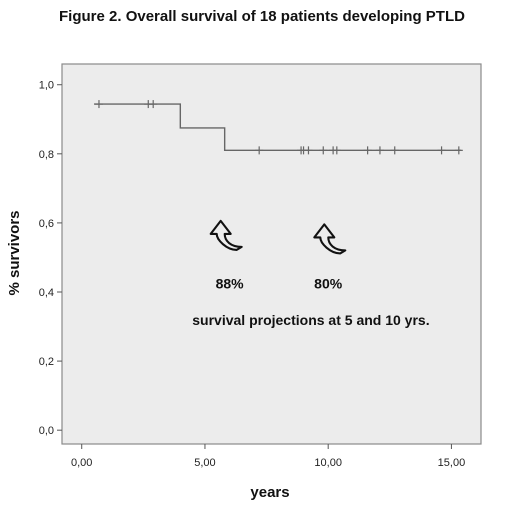 The image size is (520, 513). What do you see at coordinates (81, 463) in the screenshot?
I see `x-tick-label: 0,00` at bounding box center [81, 463].